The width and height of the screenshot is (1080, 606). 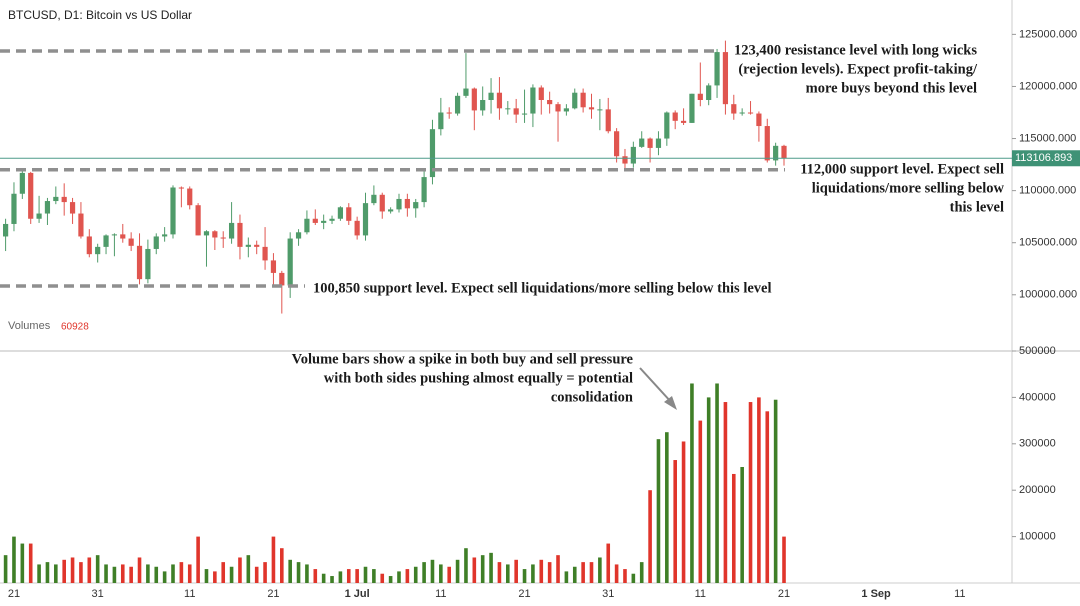 What do you see at coordinates (100, 15) in the screenshot?
I see `chart-title: BTCUSD, D1: Bitcoin vs US Dollar` at bounding box center [100, 15].